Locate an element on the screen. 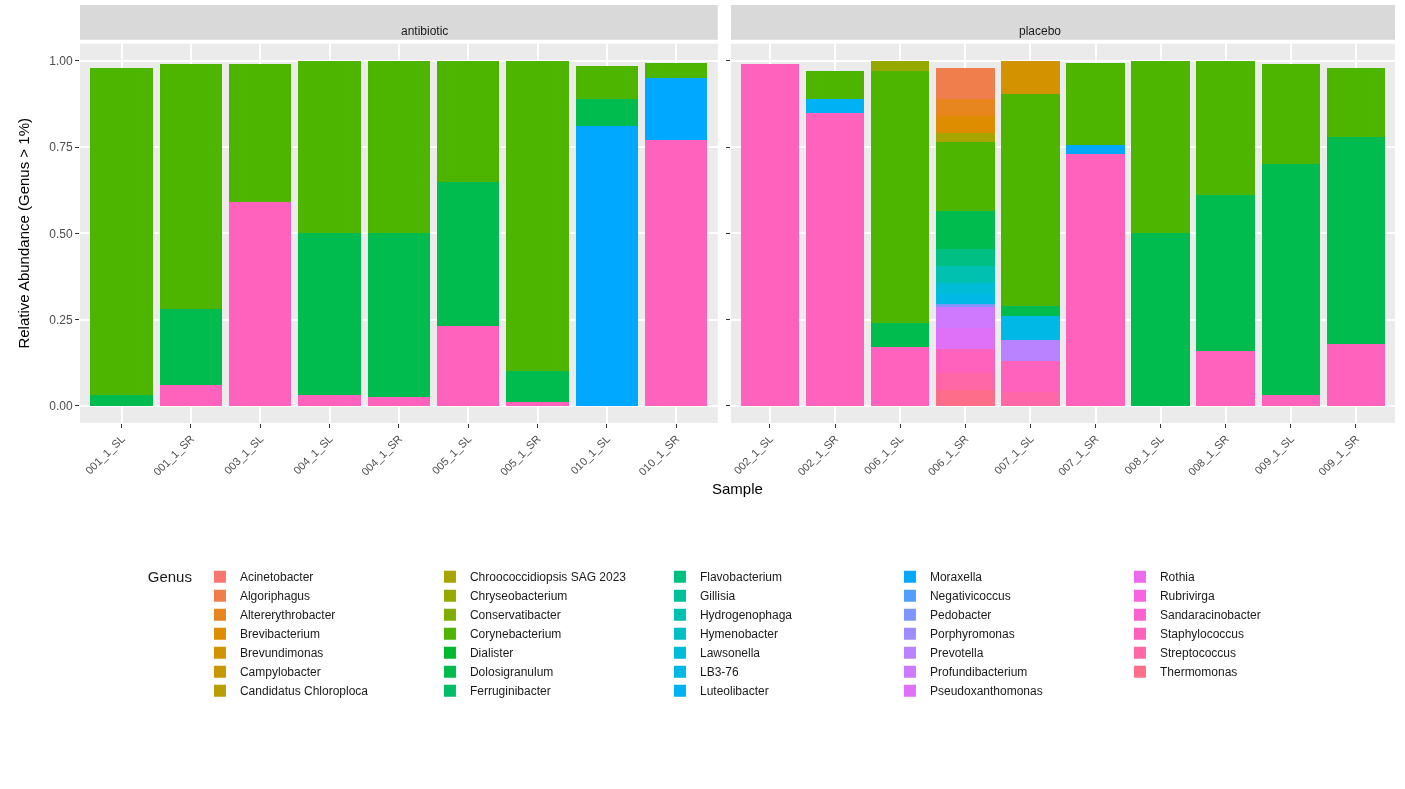  legend-label: Altererythrobacter is located at coordinates (287, 615).